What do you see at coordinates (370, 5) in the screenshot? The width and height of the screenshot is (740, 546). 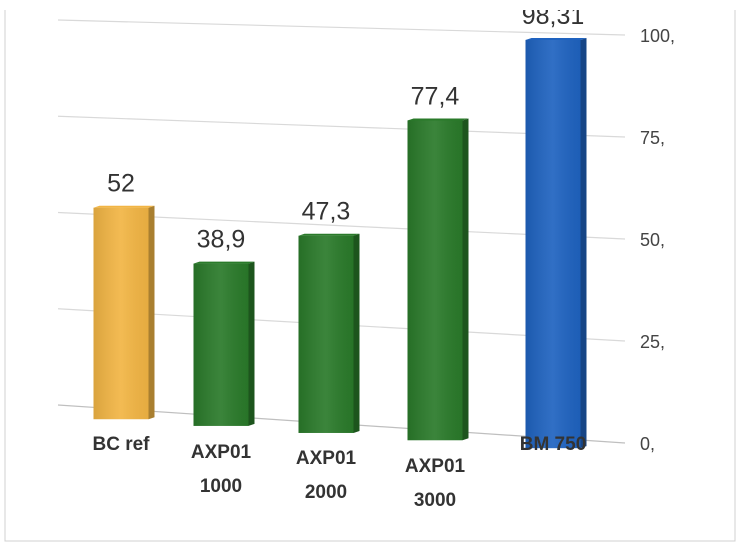 I see `cropped-title-strip` at bounding box center [370, 5].